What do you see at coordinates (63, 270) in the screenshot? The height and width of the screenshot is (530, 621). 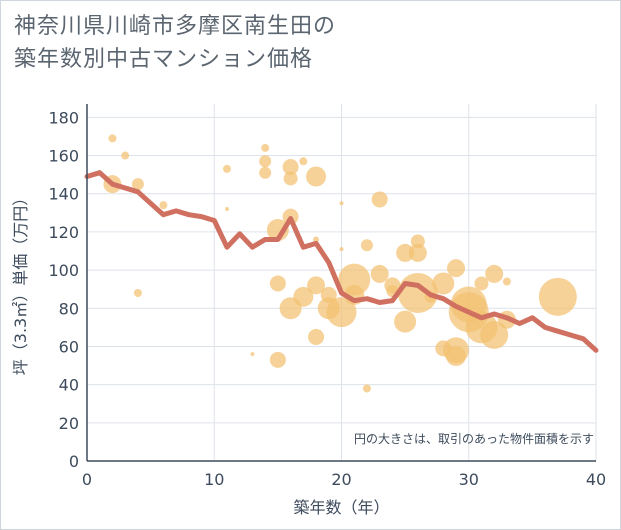 I see `y-tick-label: 100` at bounding box center [63, 270].